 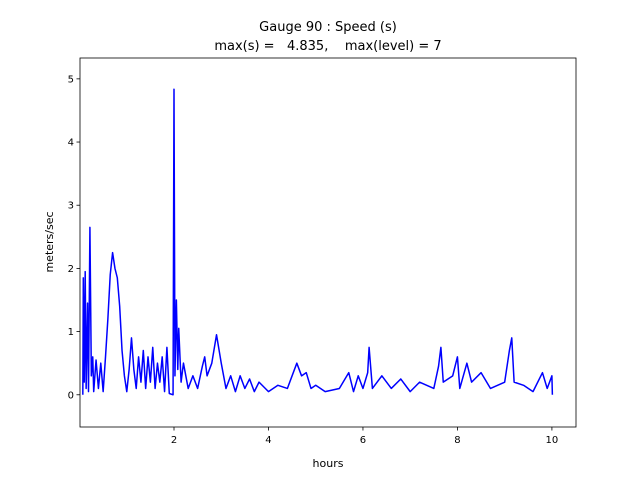 What do you see at coordinates (328, 463) in the screenshot?
I see `x-axis-label: hours` at bounding box center [328, 463].